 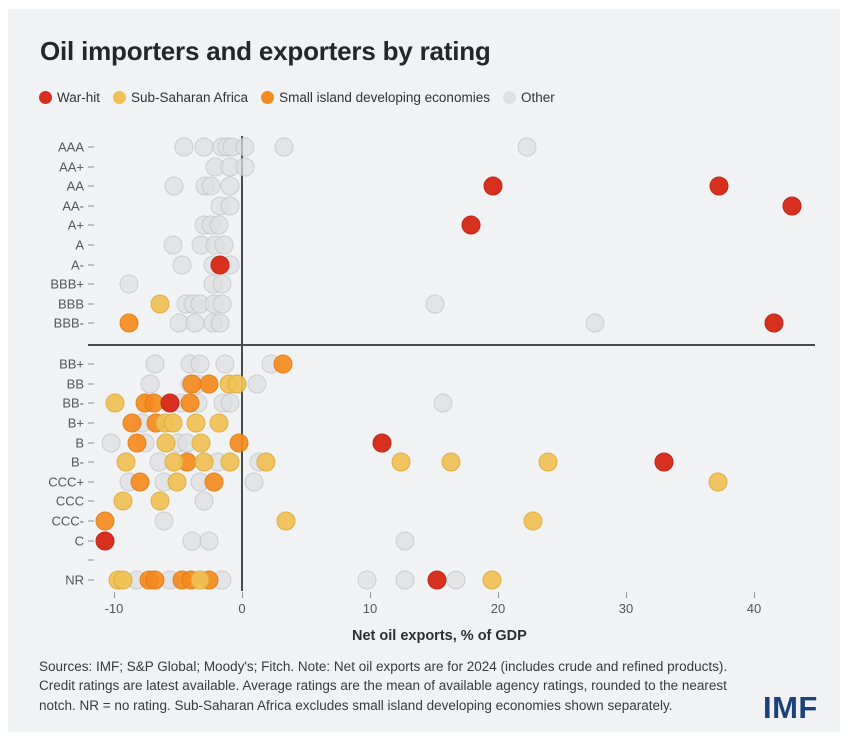 I want to click on investment-grade-divider, so click(x=451, y=345).